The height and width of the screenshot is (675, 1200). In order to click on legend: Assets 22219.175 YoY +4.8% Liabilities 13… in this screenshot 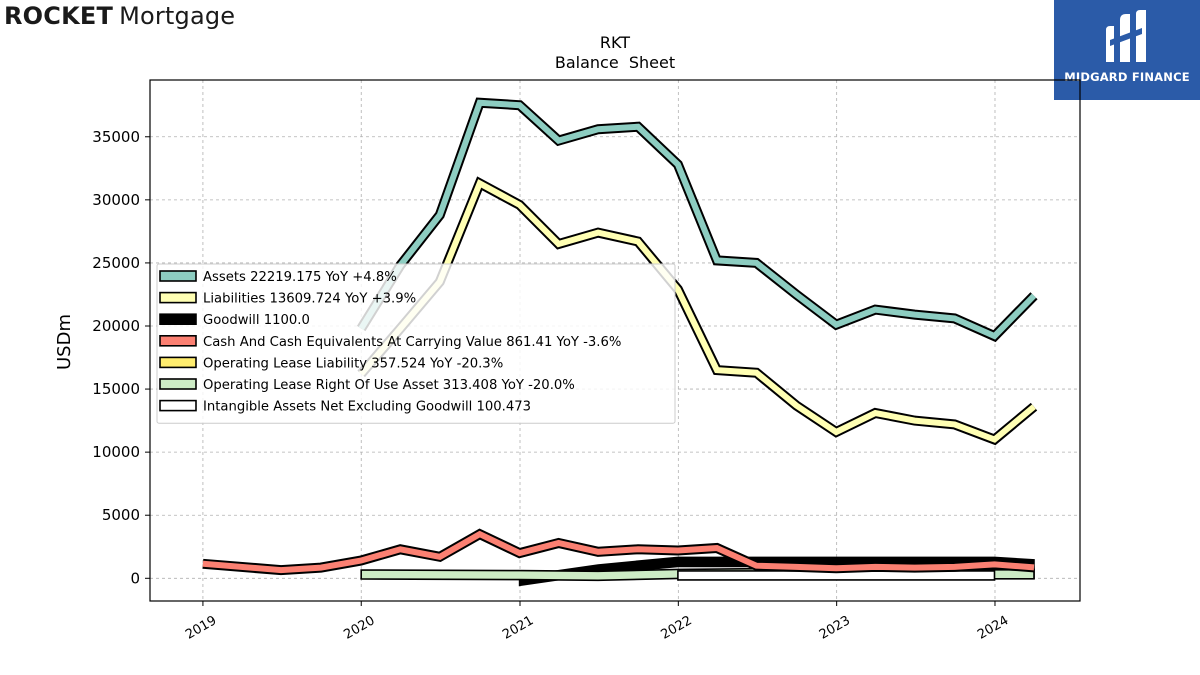, I will do `click(416, 343)`.